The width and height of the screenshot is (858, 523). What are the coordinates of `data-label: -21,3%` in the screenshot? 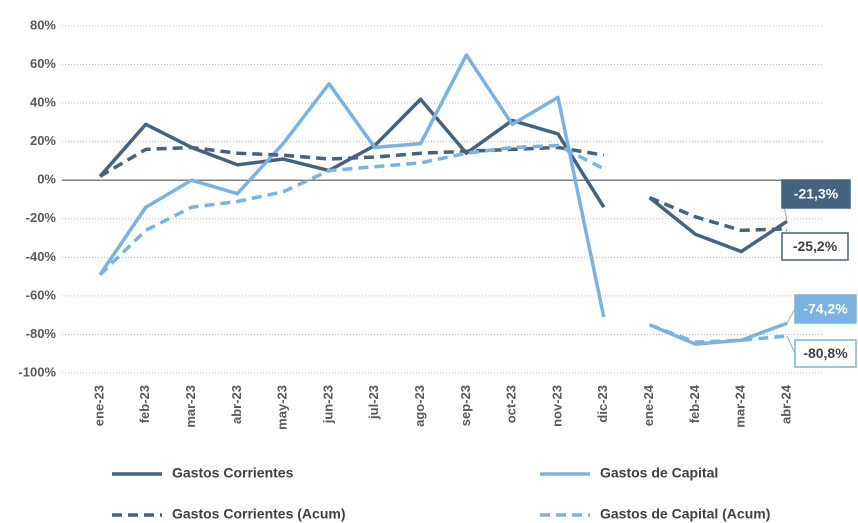 It's located at (816, 194).